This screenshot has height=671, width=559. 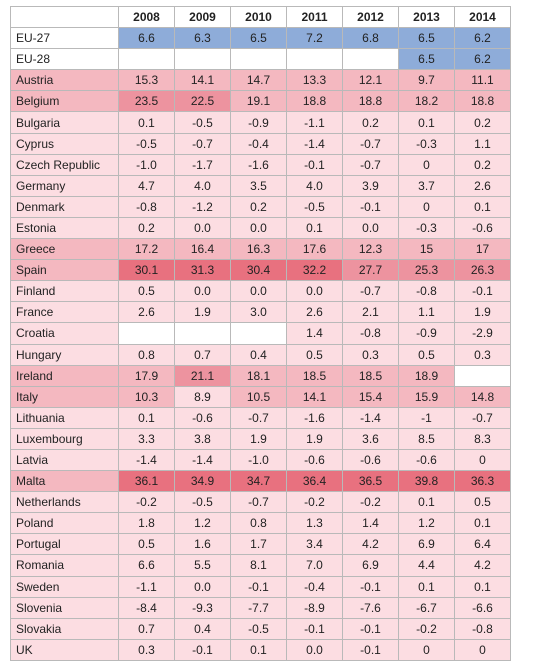 I want to click on value-cell: -0.3, so click(x=426, y=143).